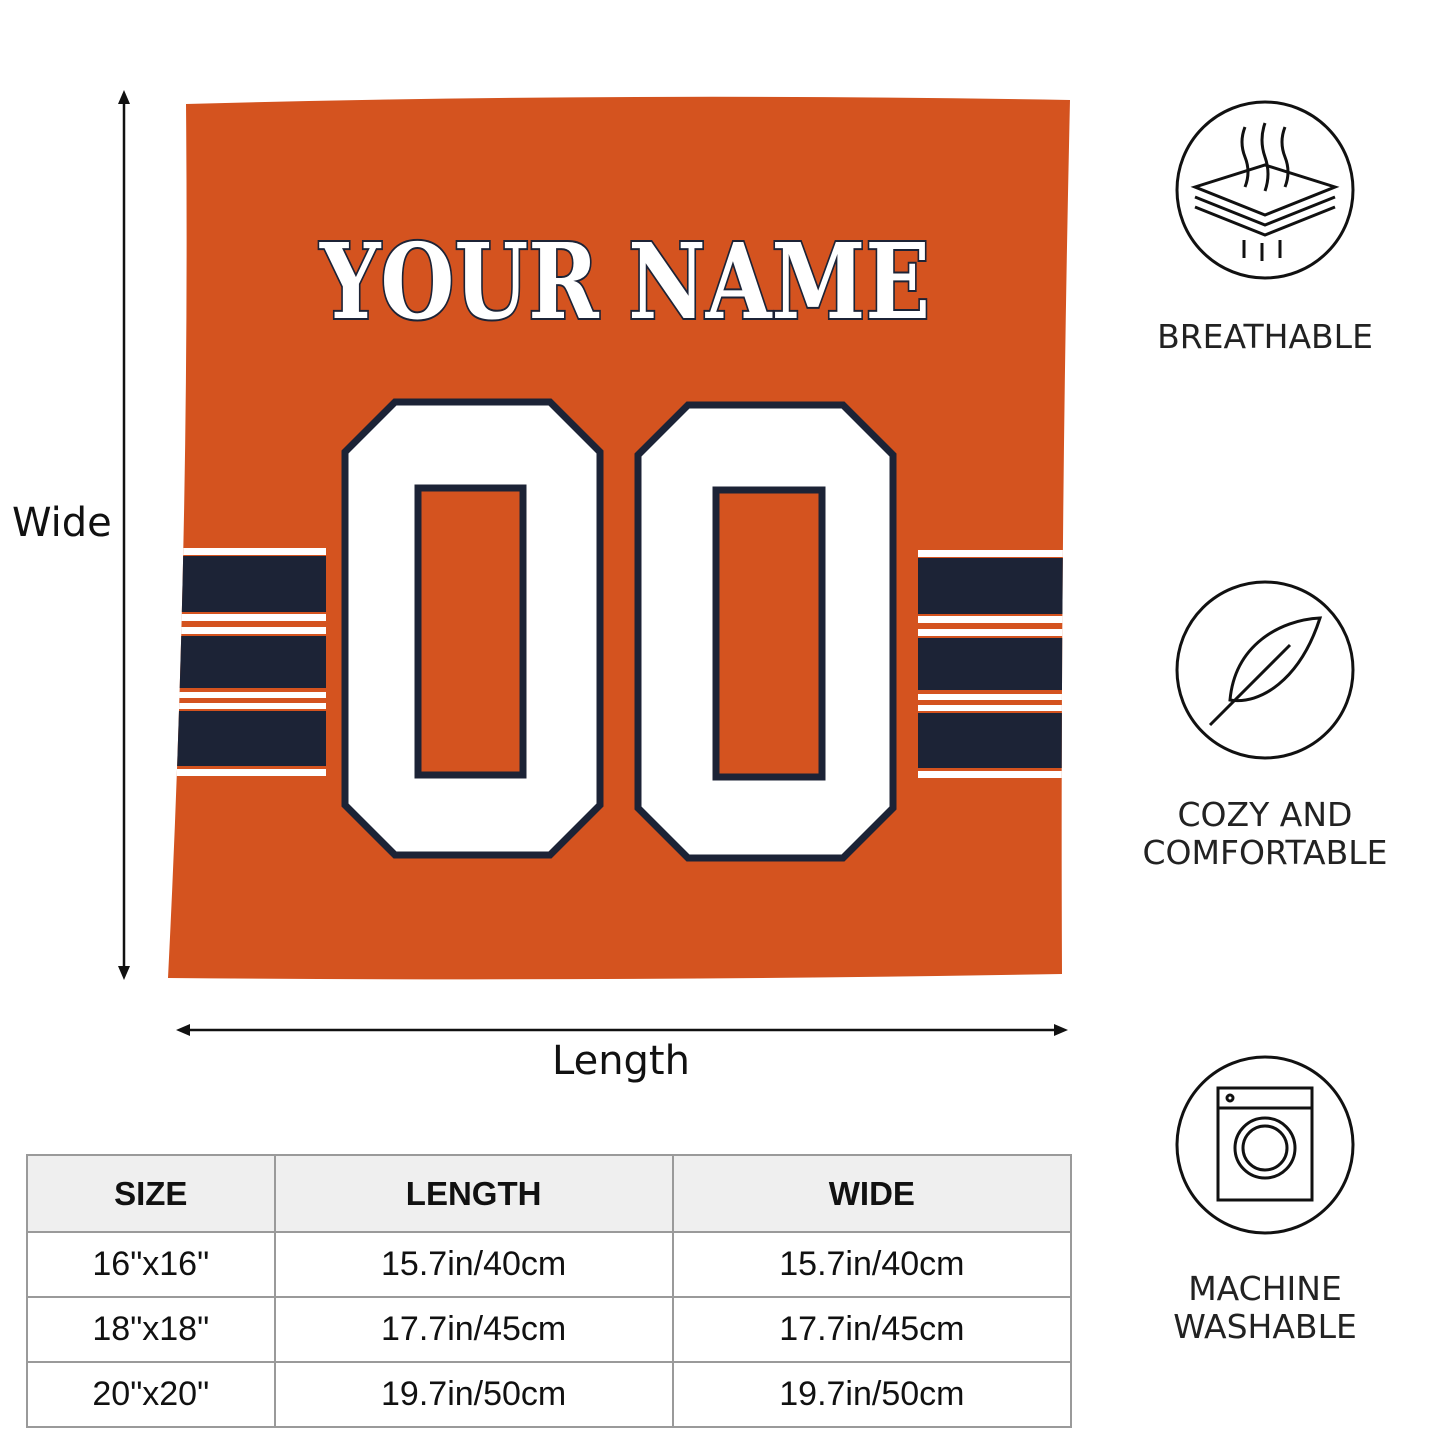  I want to click on washing-machine-icon, so click(1265, 1145).